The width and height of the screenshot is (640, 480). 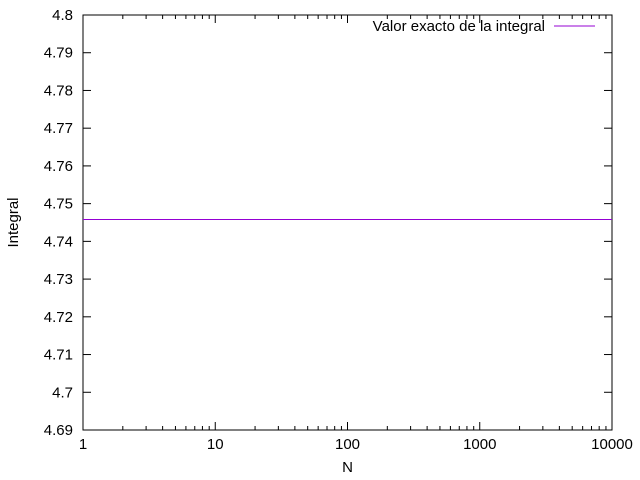 I want to click on x-tick-label: 10000, so click(x=612, y=444).